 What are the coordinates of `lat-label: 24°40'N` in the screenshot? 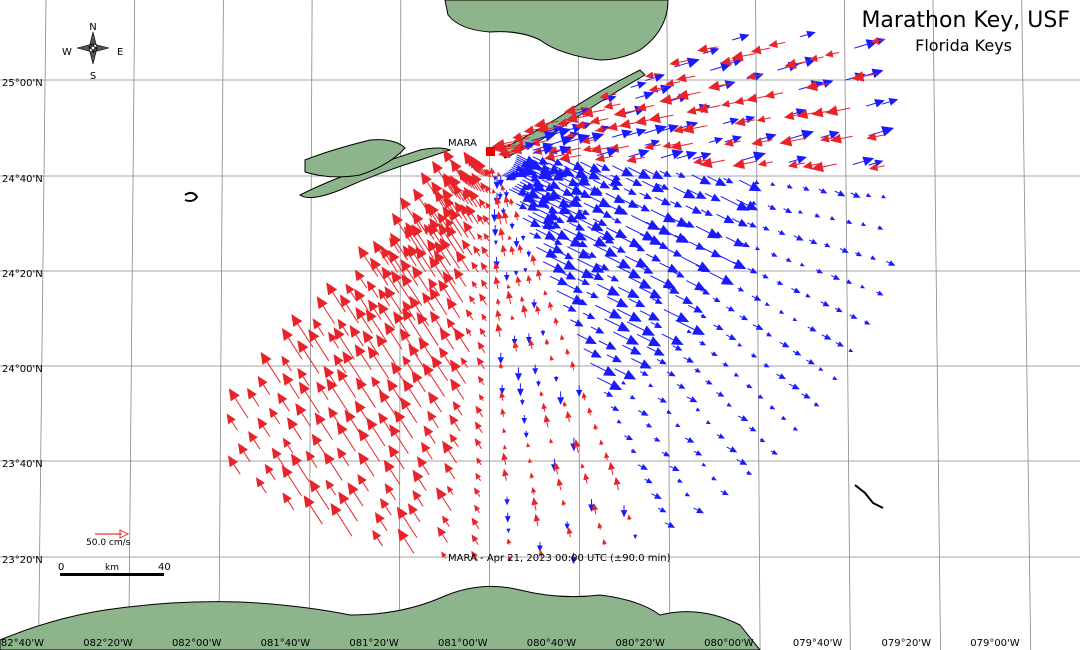 It's located at (22, 179).